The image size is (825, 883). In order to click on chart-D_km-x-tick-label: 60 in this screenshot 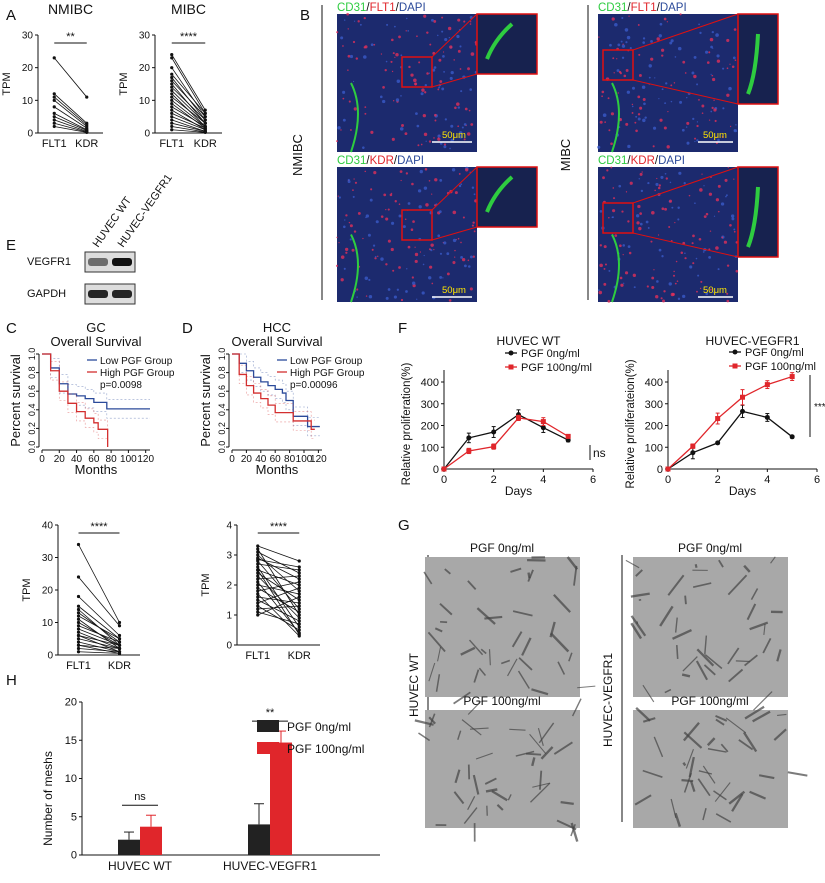, I will do `click(276, 459)`.